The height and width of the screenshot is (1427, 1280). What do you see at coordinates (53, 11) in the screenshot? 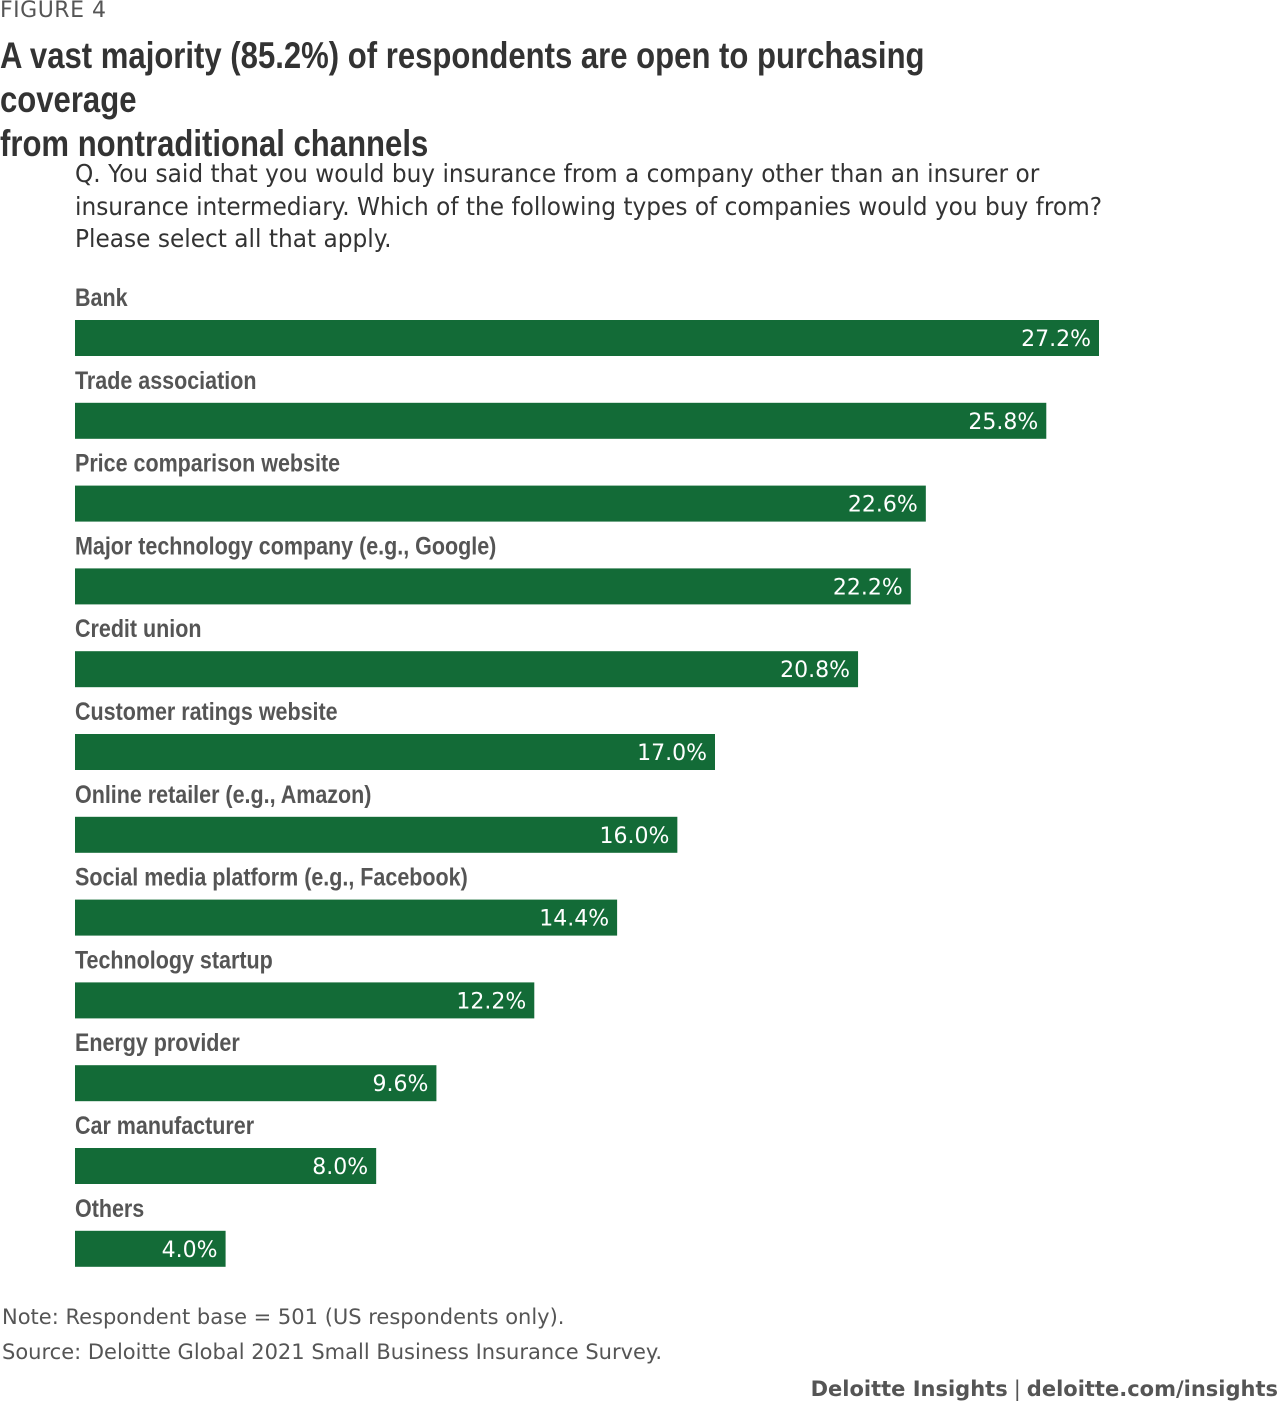
I see `figure-label: FIGURE 4` at bounding box center [53, 11].